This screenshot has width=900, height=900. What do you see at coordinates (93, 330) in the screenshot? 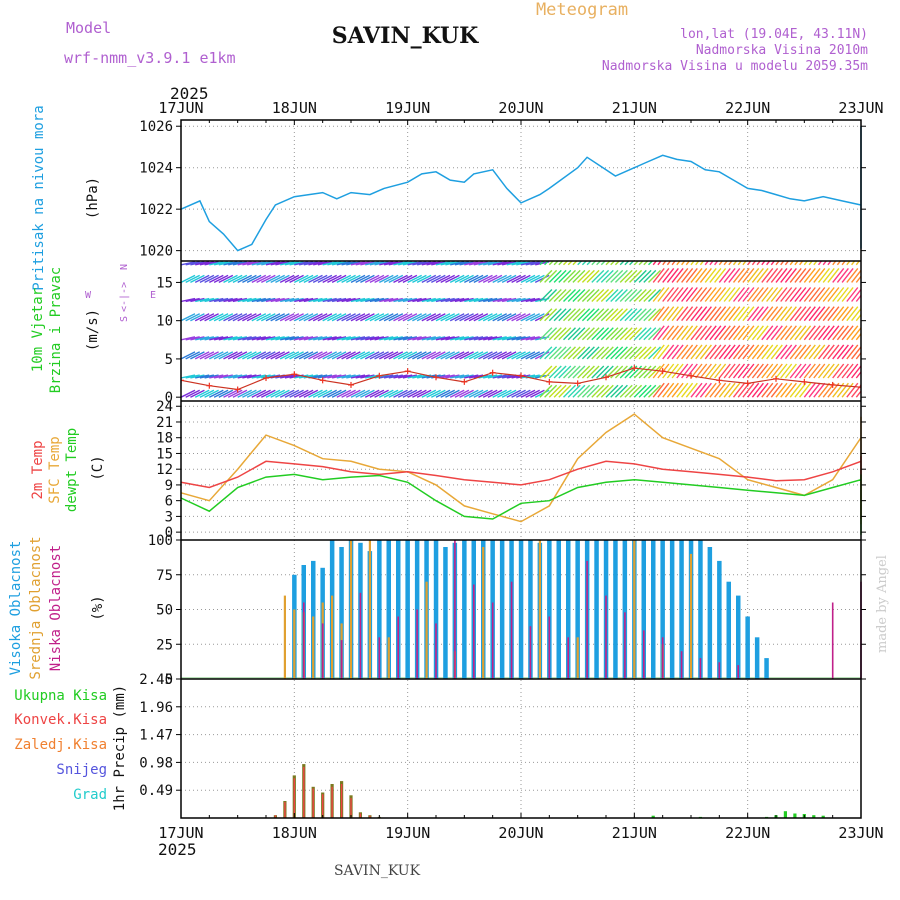
I see `wind-unit-text: (m/s)` at bounding box center [93, 330].